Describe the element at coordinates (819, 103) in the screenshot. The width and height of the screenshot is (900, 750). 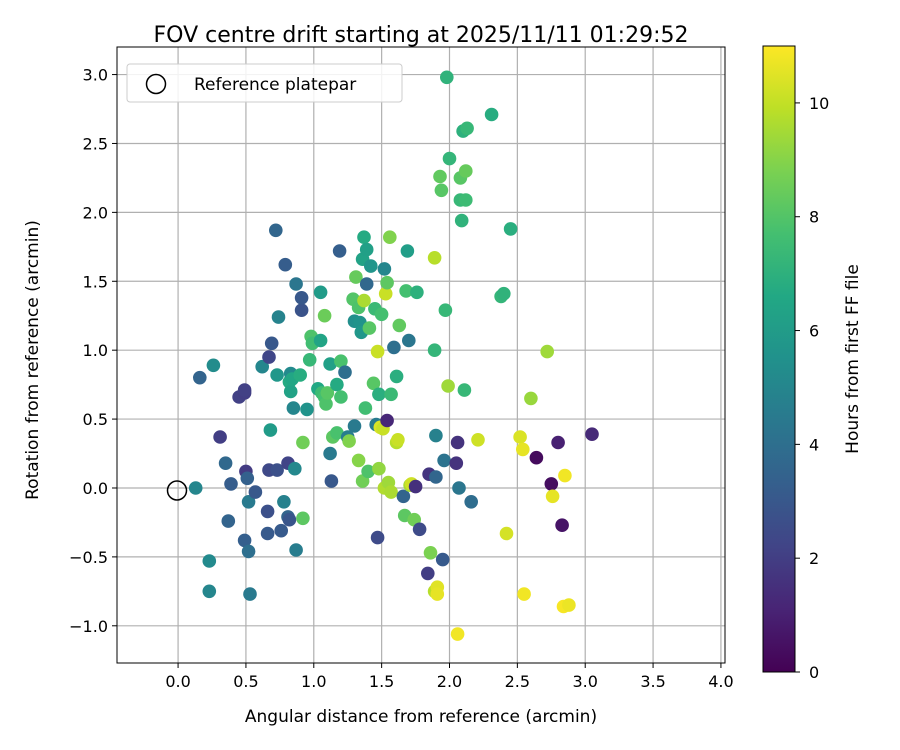
I see `colorbar-tick-label: 10` at that location.